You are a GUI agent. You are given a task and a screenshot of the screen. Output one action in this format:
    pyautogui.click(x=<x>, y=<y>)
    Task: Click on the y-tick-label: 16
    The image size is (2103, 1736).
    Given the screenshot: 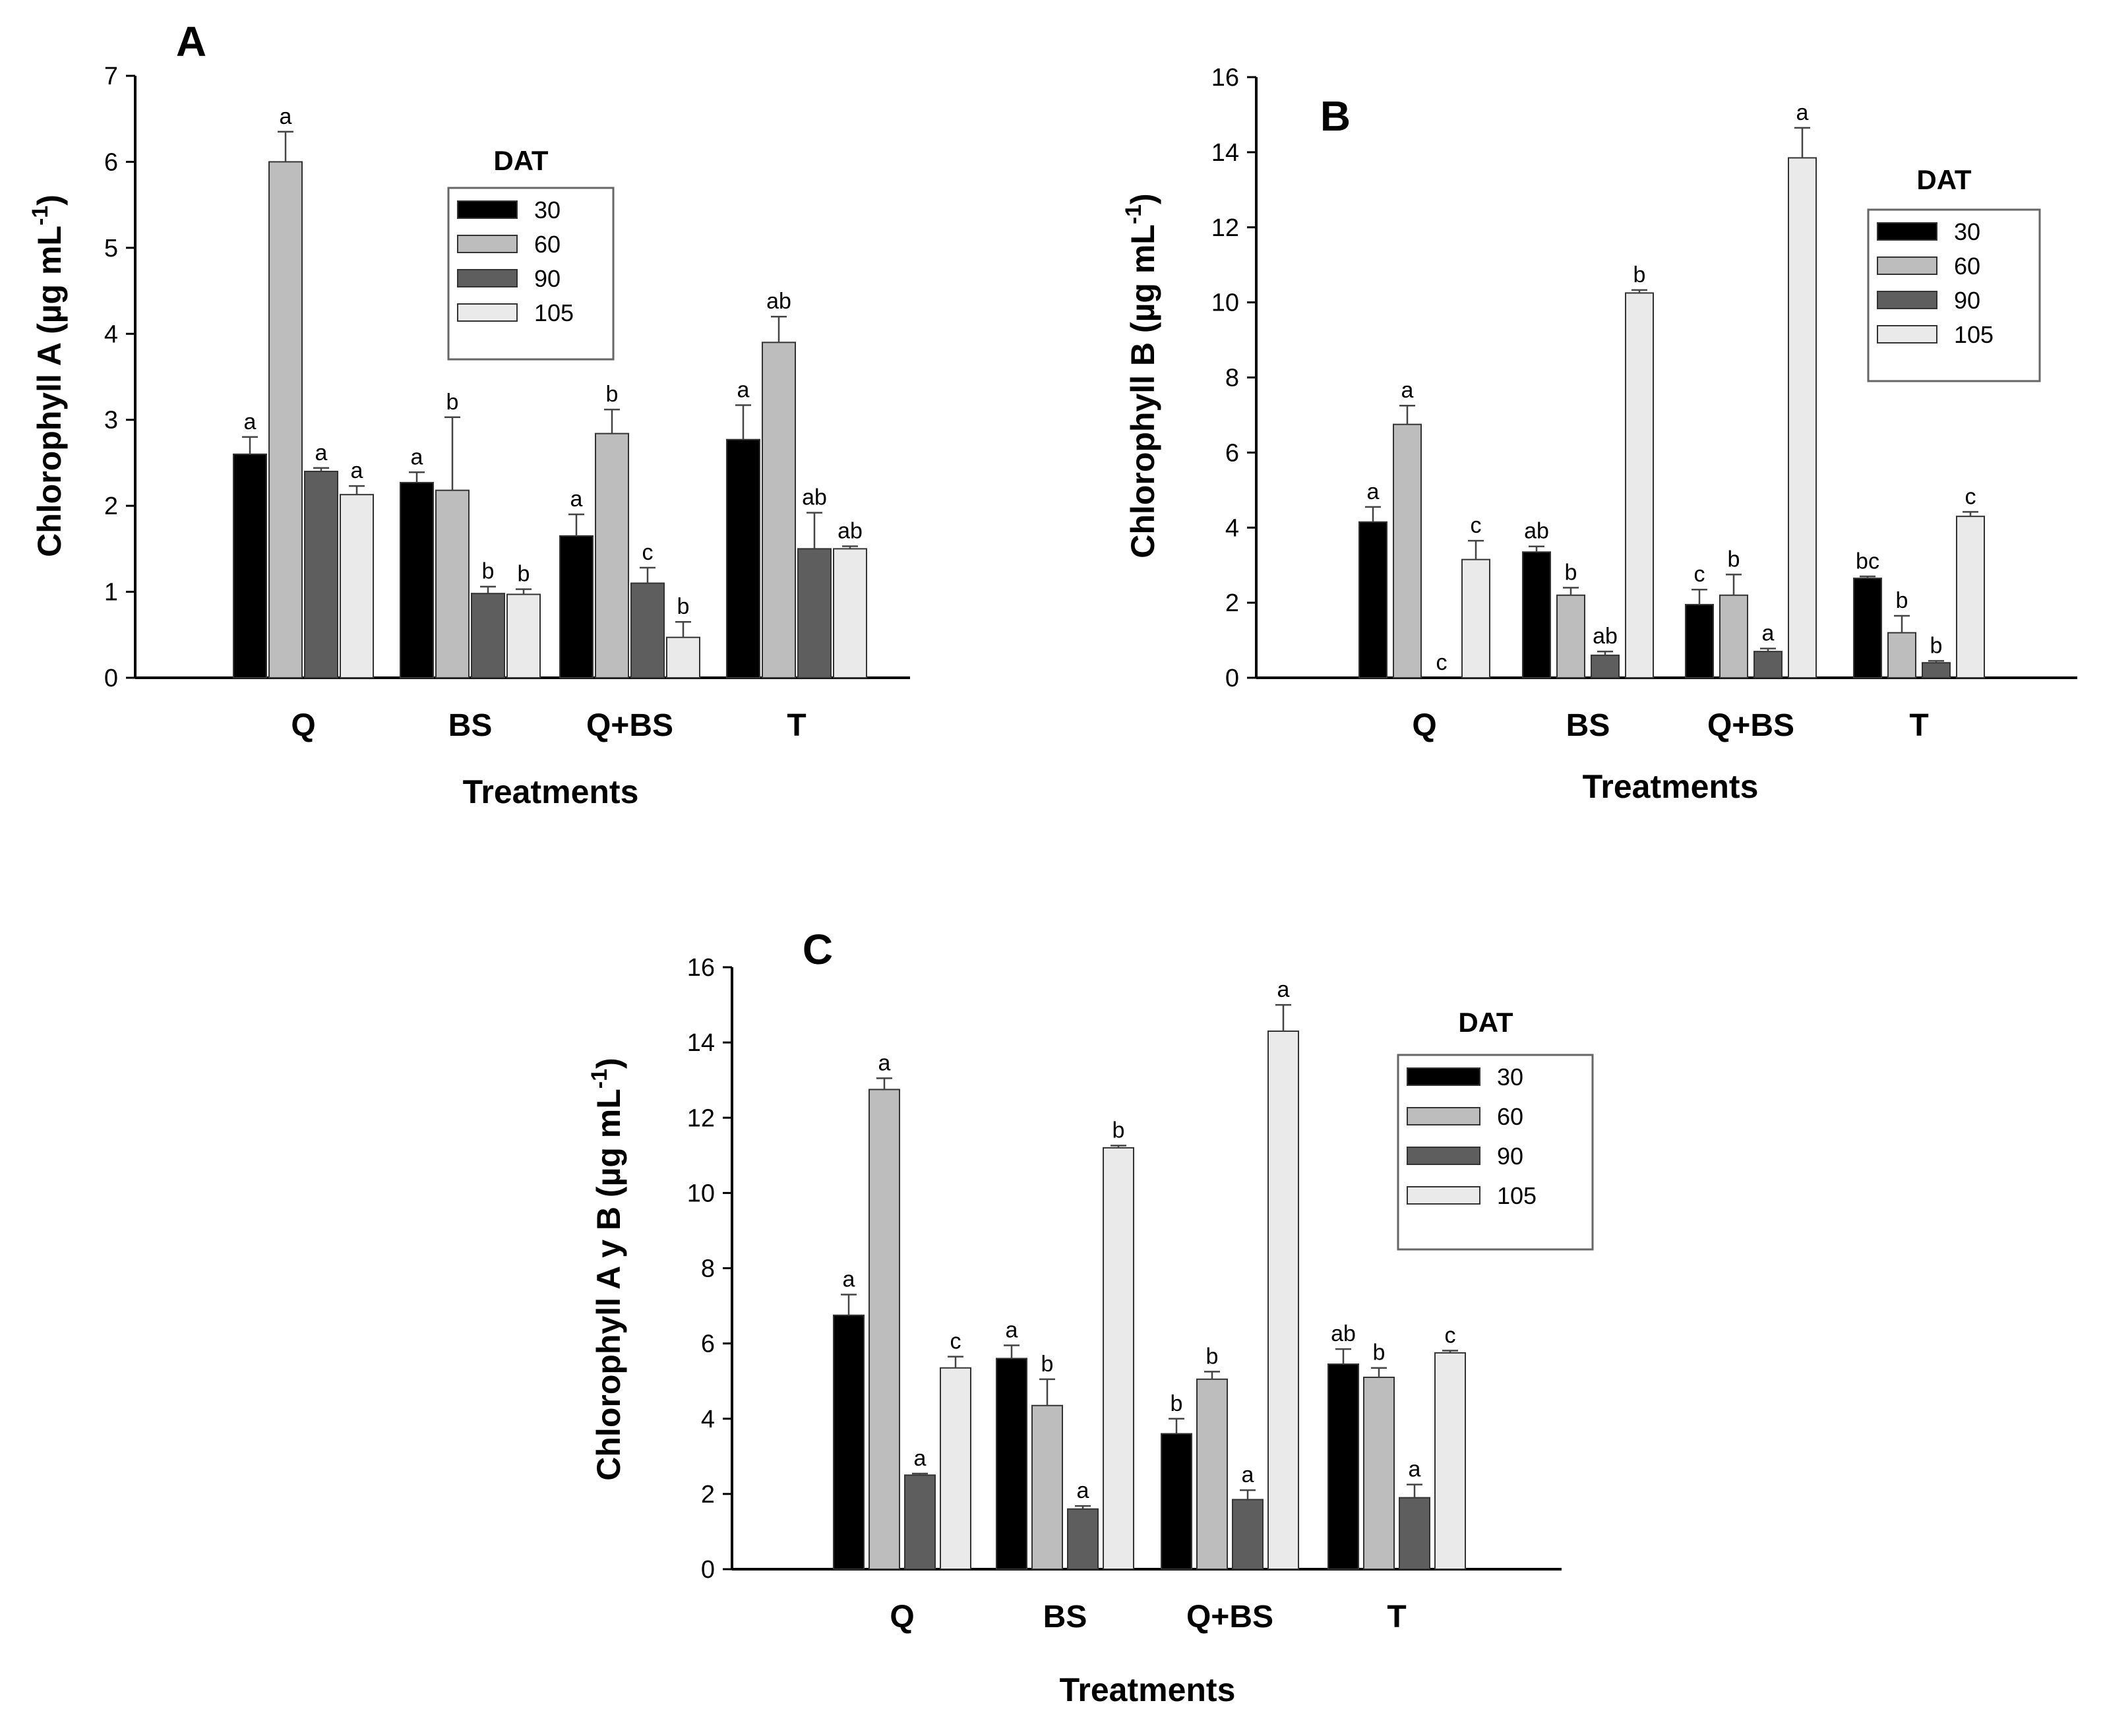 What is the action you would take?
    pyautogui.click(x=701, y=968)
    